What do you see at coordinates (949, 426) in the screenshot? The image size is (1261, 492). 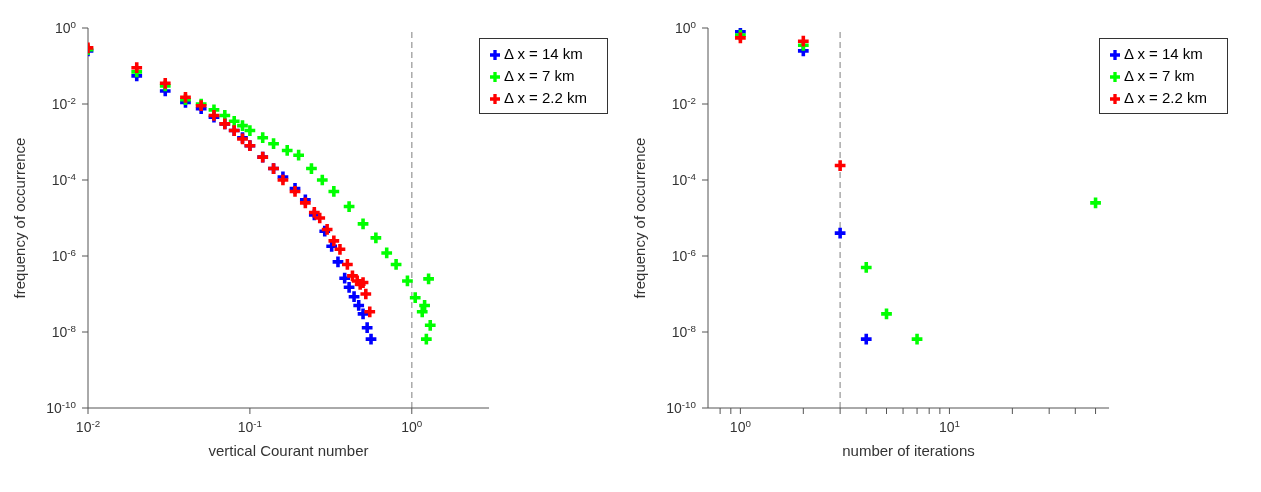 I see `x-tick-label: 10$^{1}$` at bounding box center [949, 426].